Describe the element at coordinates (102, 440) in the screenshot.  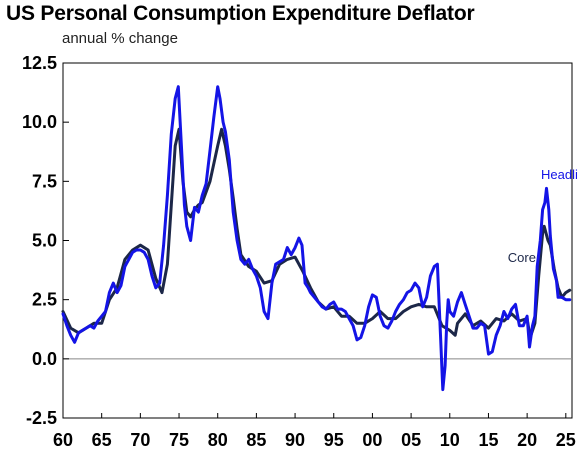
I see `x-tick-label: 65` at that location.